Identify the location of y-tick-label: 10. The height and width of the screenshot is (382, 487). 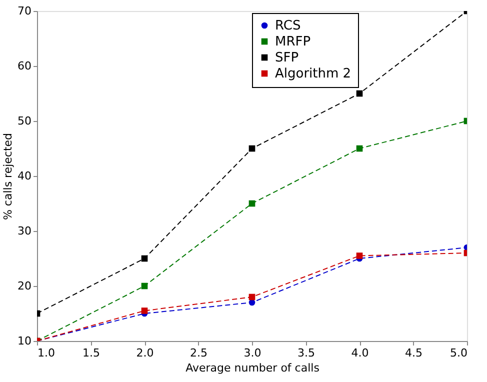
(25, 341).